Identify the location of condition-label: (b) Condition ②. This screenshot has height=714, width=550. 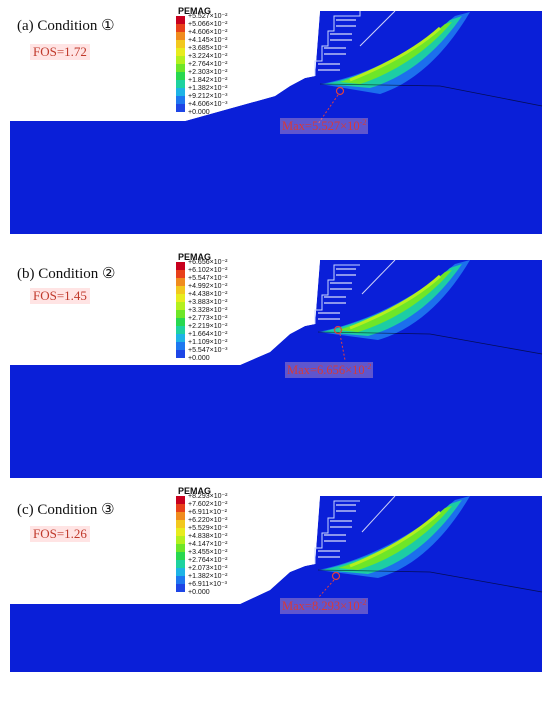
(66, 274).